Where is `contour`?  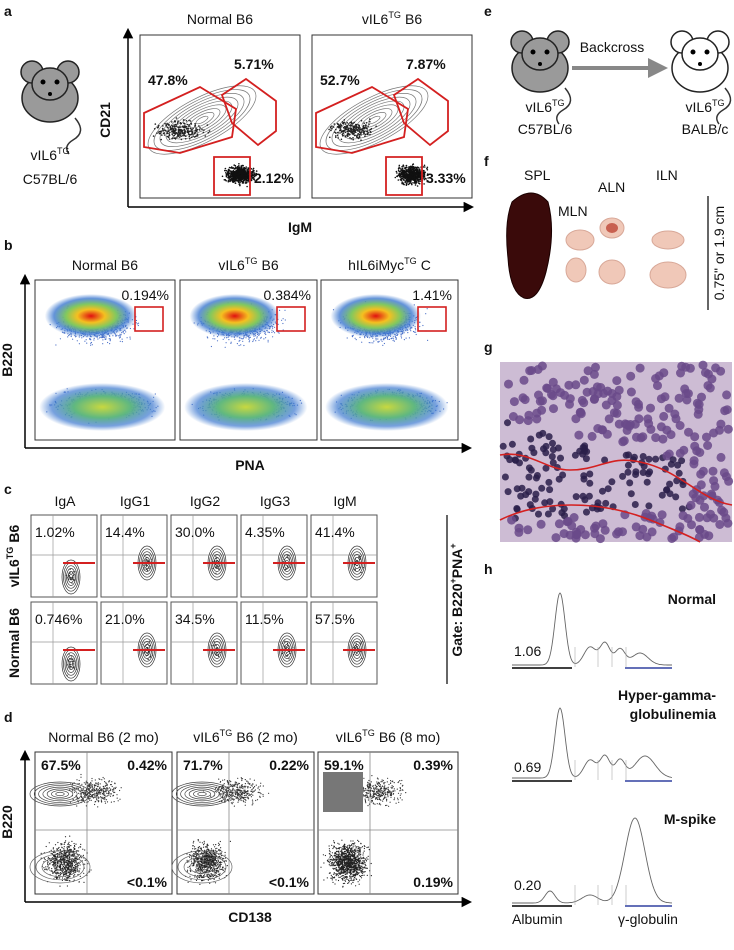 contour is located at coordinates (202, 120).